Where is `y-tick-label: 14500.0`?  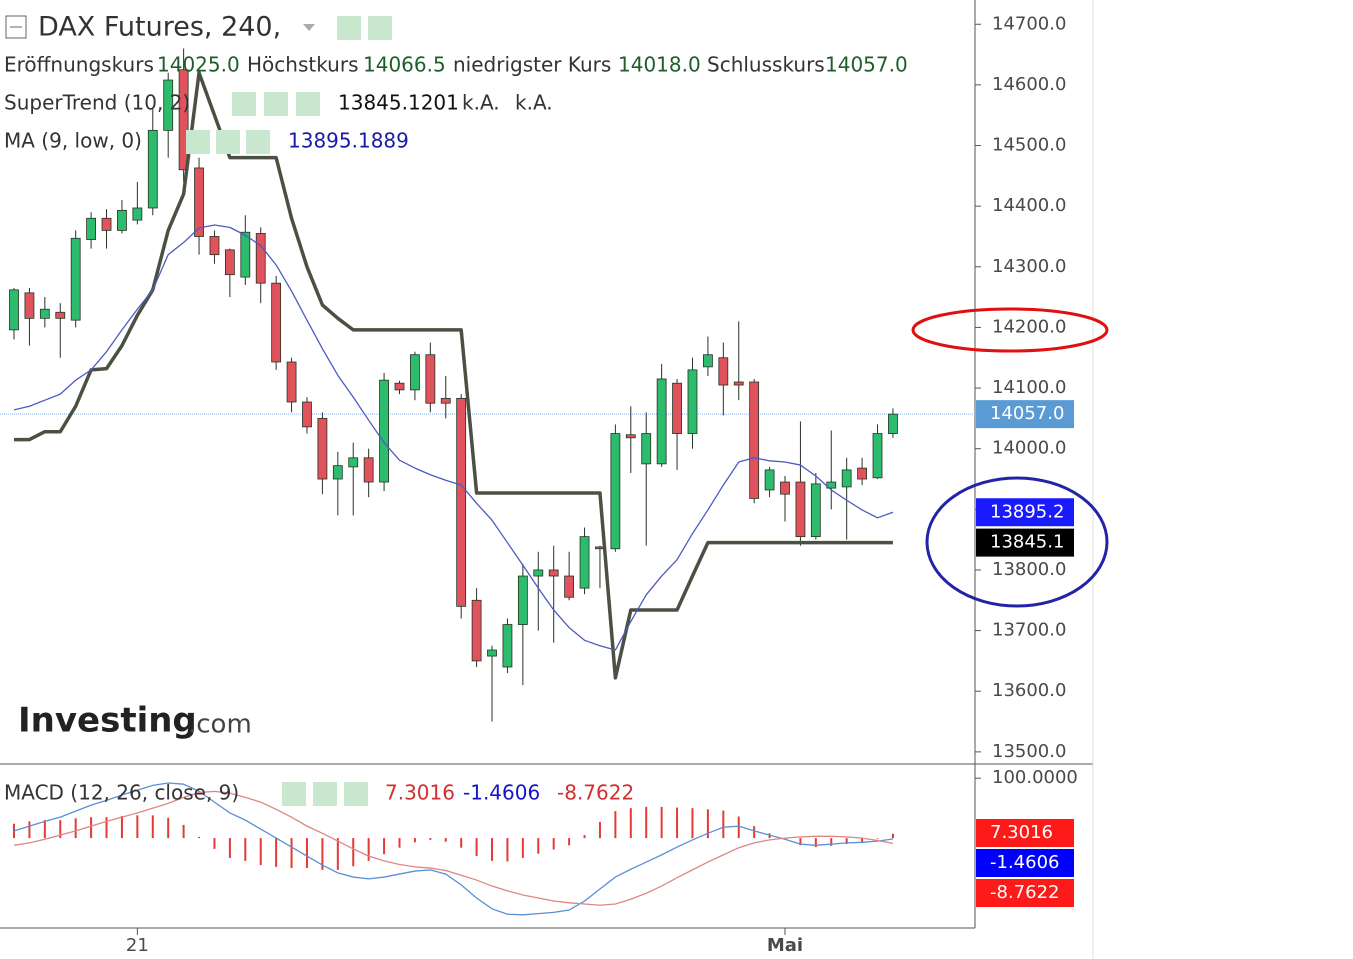 y-tick-label: 14500.0 is located at coordinates (1029, 145).